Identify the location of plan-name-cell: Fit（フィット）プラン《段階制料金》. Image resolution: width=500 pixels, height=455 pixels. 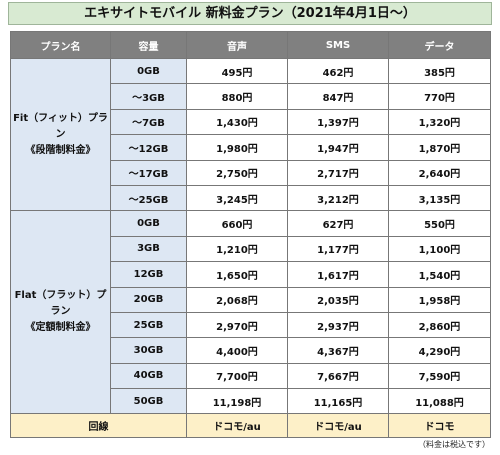
(60, 134).